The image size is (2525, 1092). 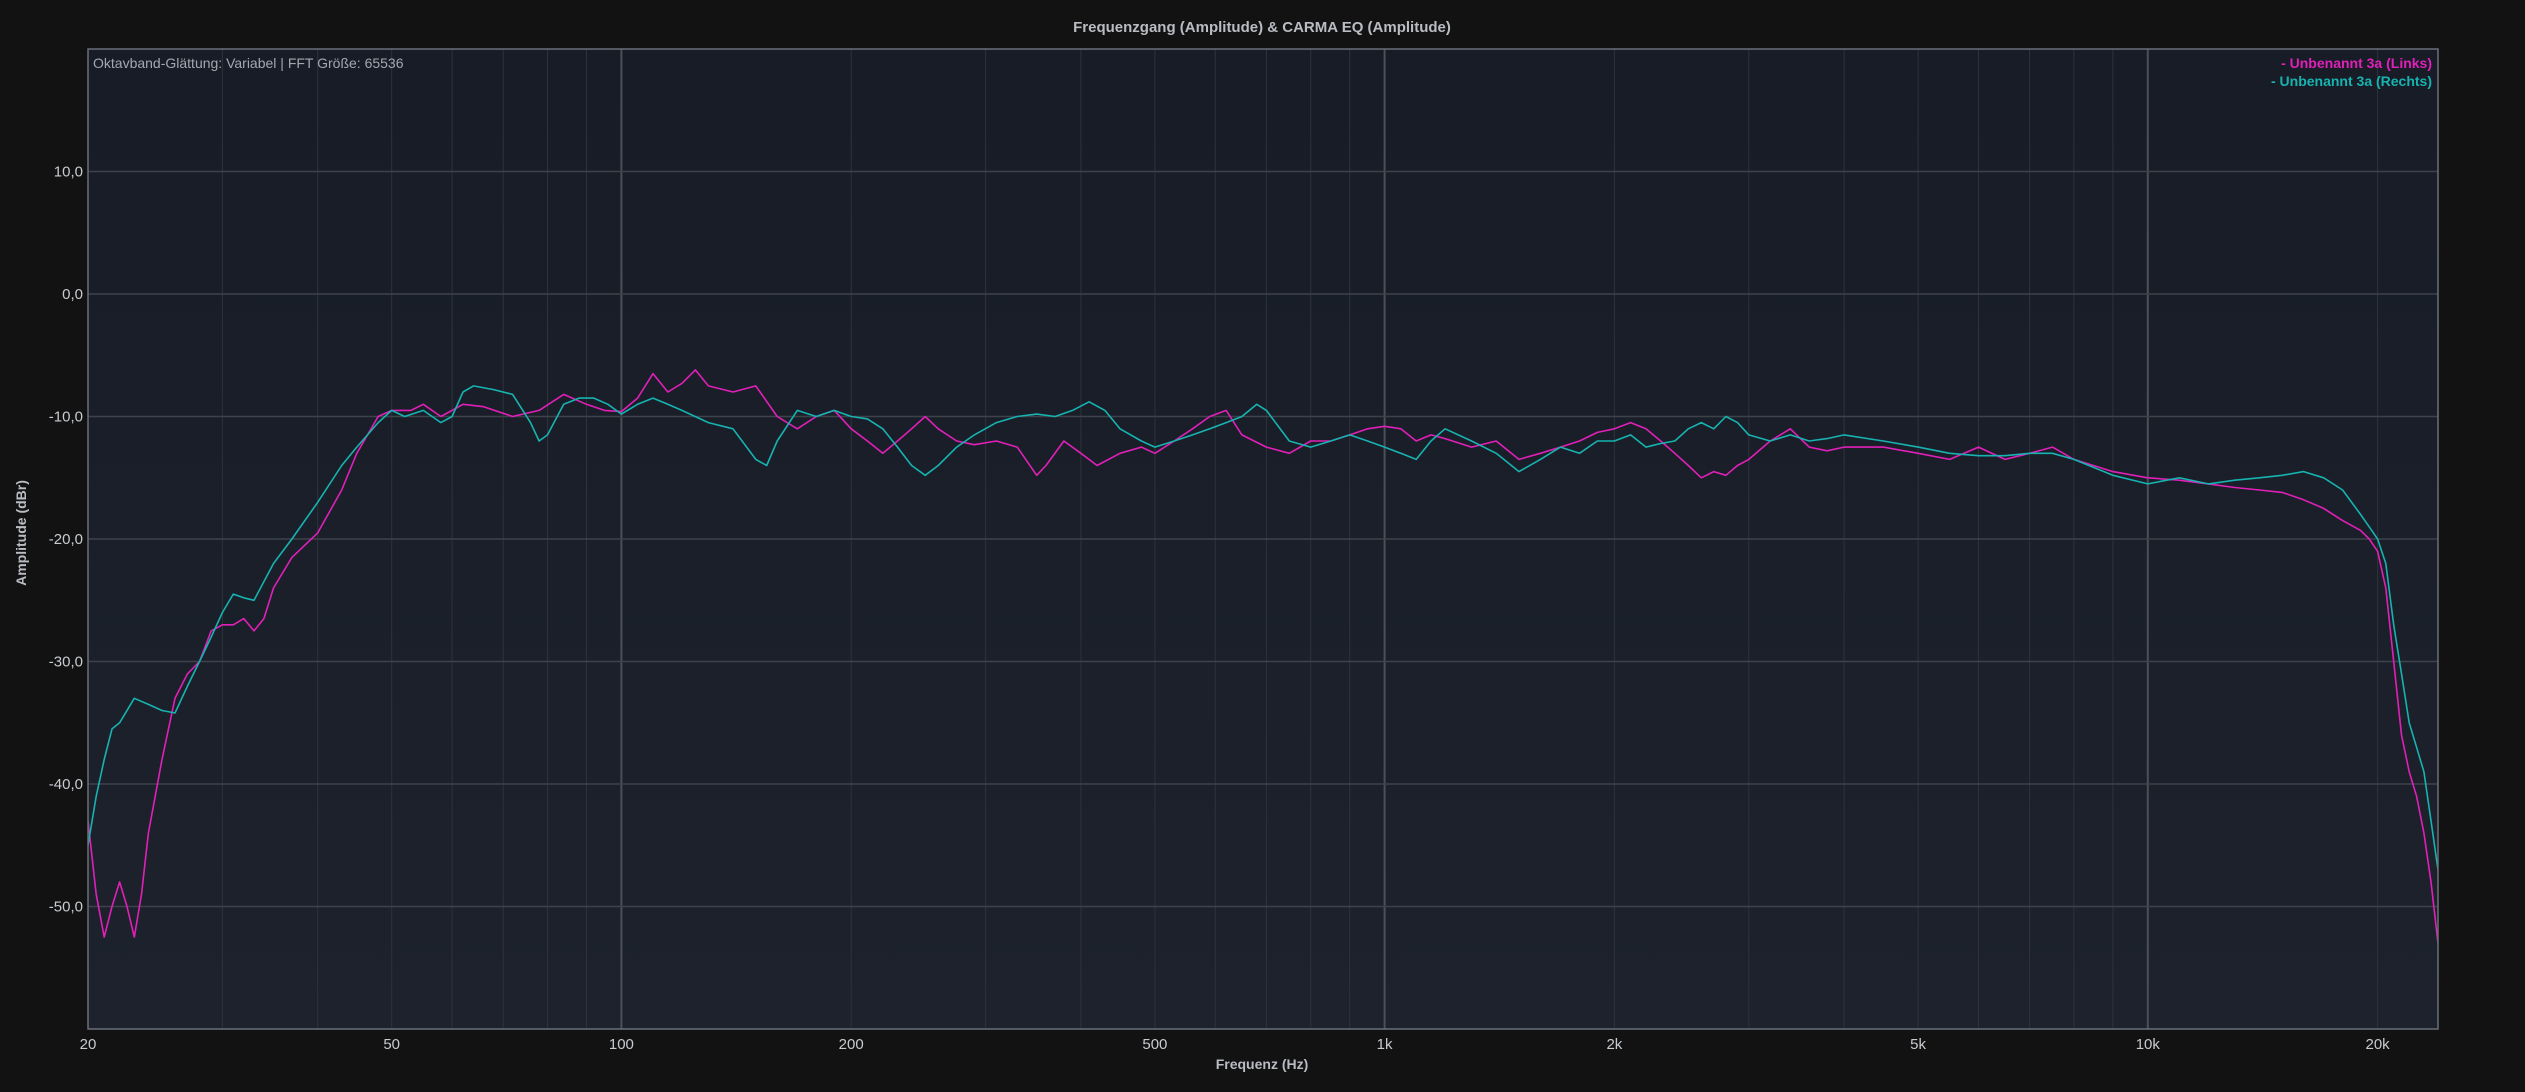 I want to click on x-tick-label: 100, so click(x=621, y=1044).